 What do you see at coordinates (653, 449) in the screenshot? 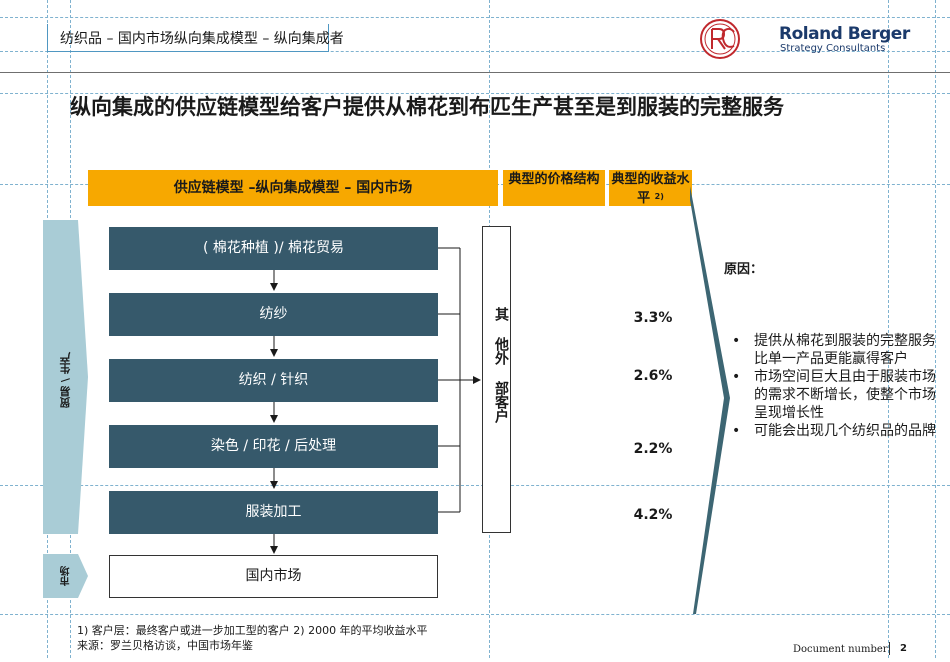
I see `margin-value: 2.2%` at bounding box center [653, 449].